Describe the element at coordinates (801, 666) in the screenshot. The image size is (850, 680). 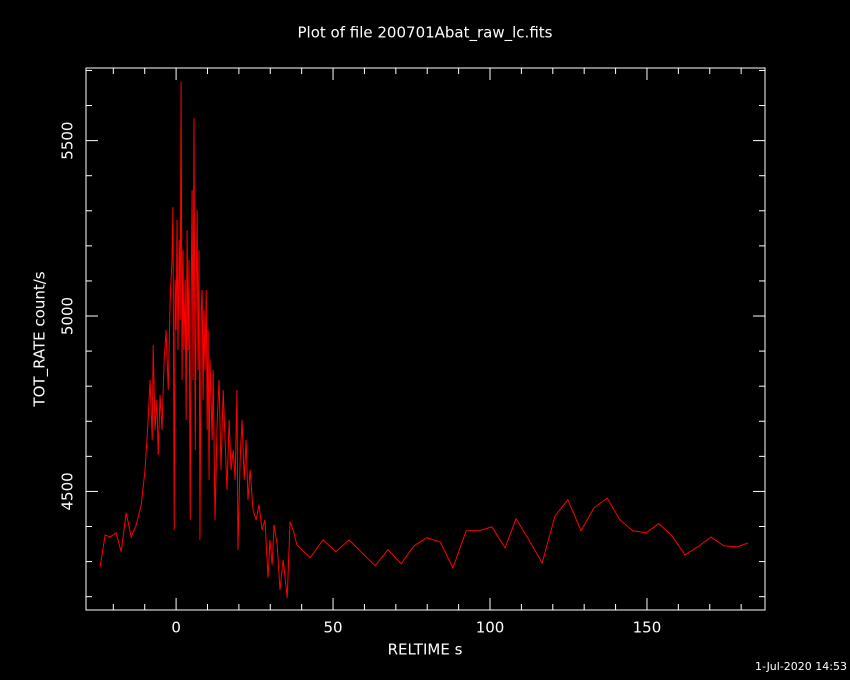
I see `timestamp: 1-Jul-2020 14:53` at that location.